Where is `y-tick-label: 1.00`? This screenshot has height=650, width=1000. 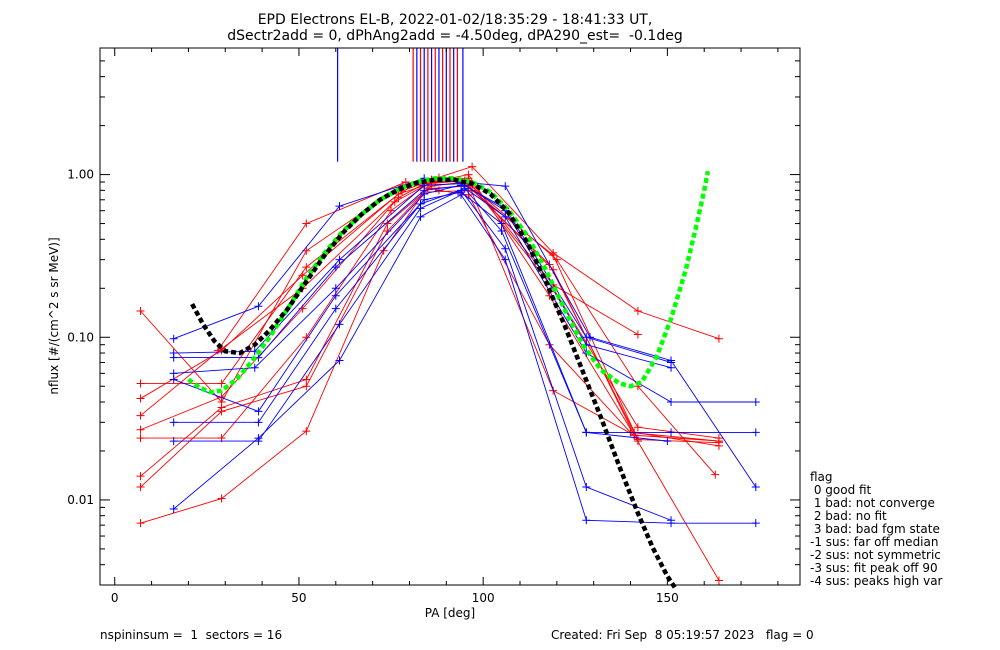
y-tick-label: 1.00 is located at coordinates (80, 175).